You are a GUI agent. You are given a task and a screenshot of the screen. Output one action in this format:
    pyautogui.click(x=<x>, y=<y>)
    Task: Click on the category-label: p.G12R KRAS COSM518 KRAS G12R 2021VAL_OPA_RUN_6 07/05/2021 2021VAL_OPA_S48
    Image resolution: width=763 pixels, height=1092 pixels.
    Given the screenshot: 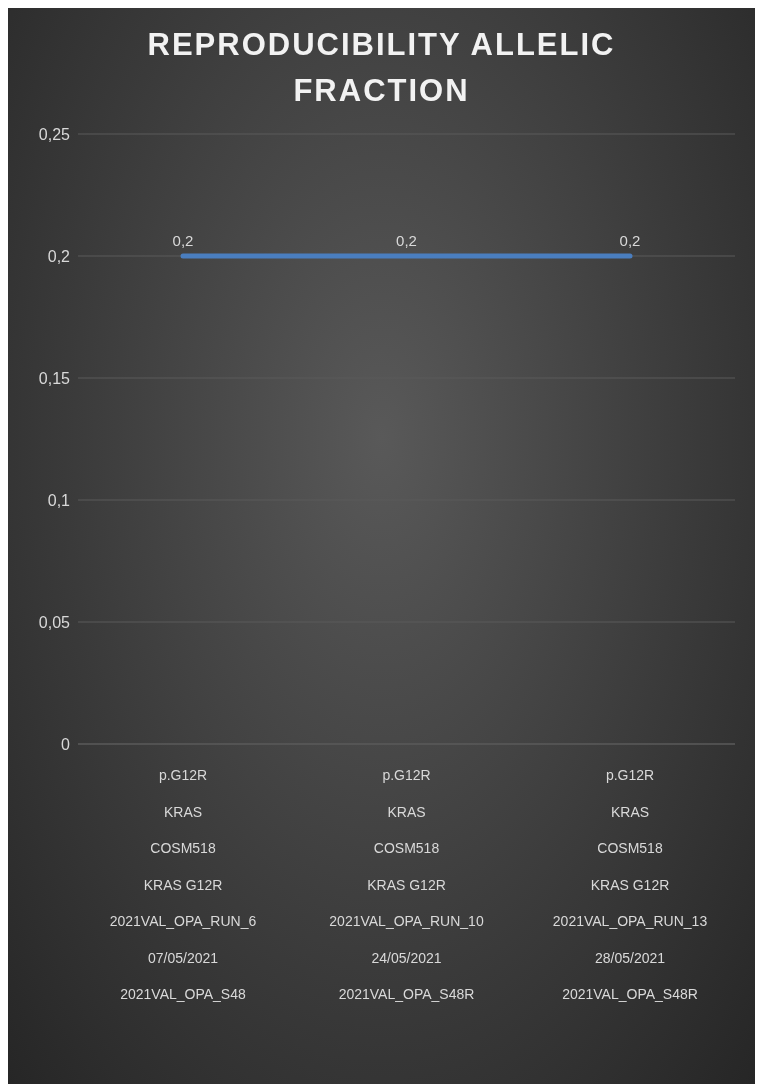 What is the action you would take?
    pyautogui.click(x=183, y=884)
    